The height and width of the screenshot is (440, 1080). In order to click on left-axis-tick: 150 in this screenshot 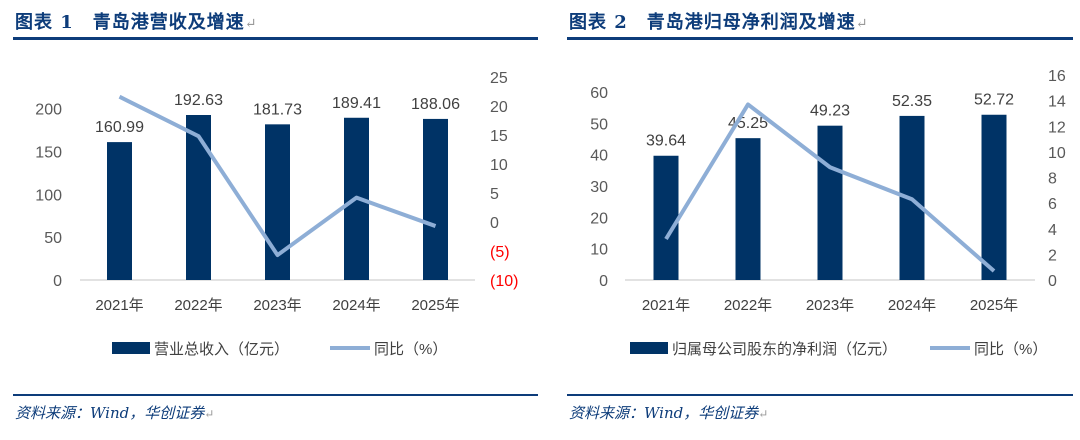, I will do `click(48, 153)`.